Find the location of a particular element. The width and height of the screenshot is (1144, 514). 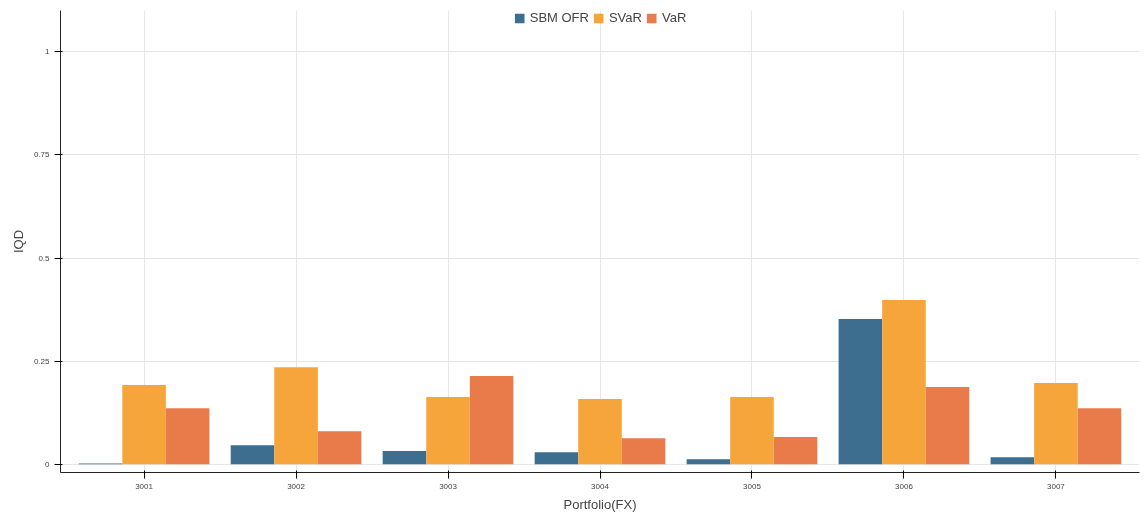

y-tick-label: 0 is located at coordinates (48, 464).